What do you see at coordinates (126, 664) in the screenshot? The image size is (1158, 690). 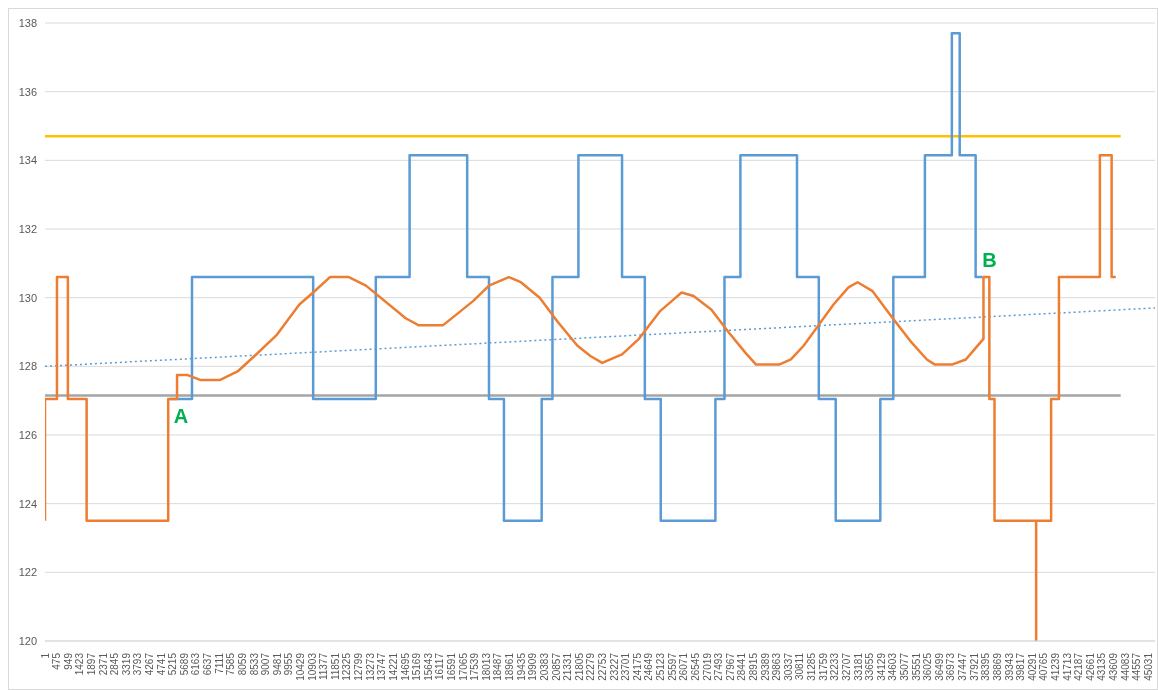 I see `x-tick-label: 3319` at bounding box center [126, 664].